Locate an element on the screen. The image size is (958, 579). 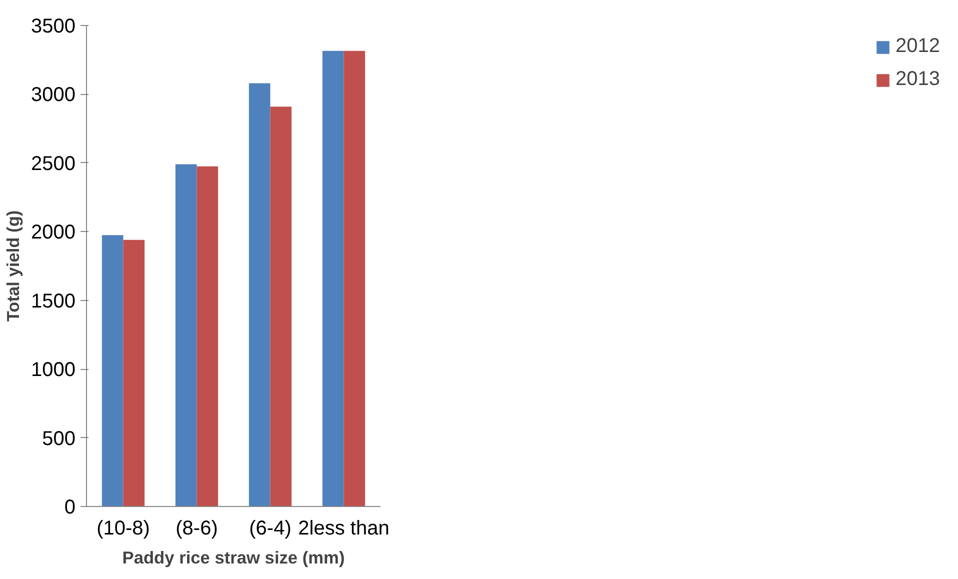
x-tick-label: 2less than is located at coordinates (344, 529).